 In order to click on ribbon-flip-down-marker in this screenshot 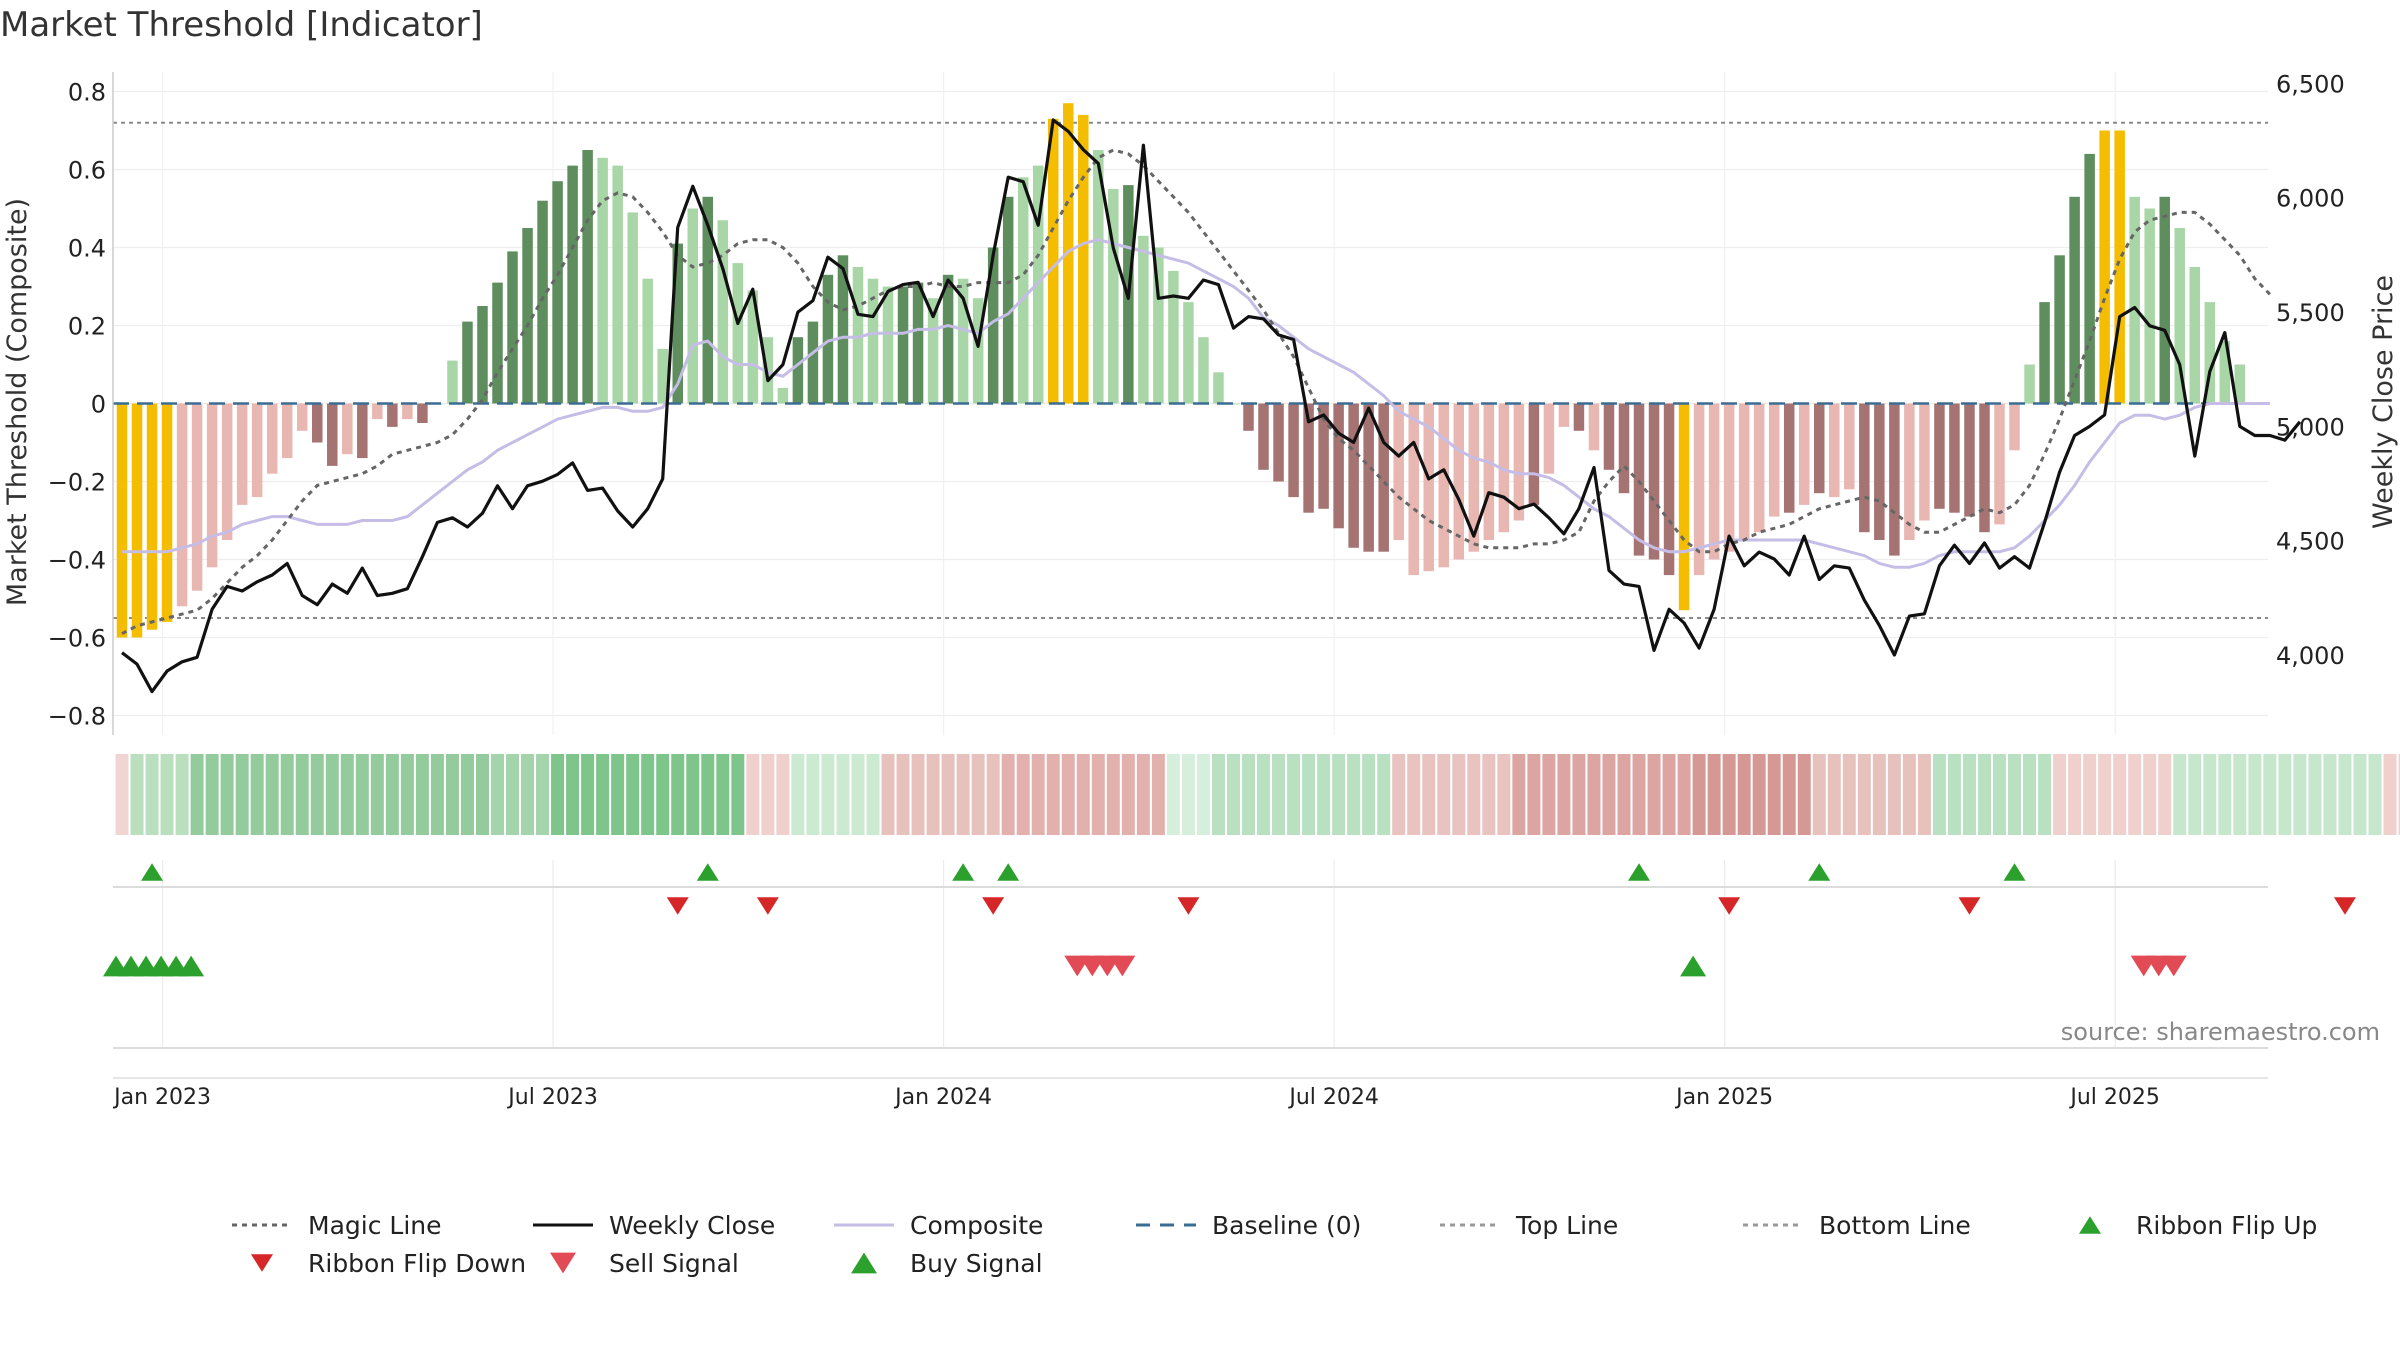, I will do `click(677, 906)`.